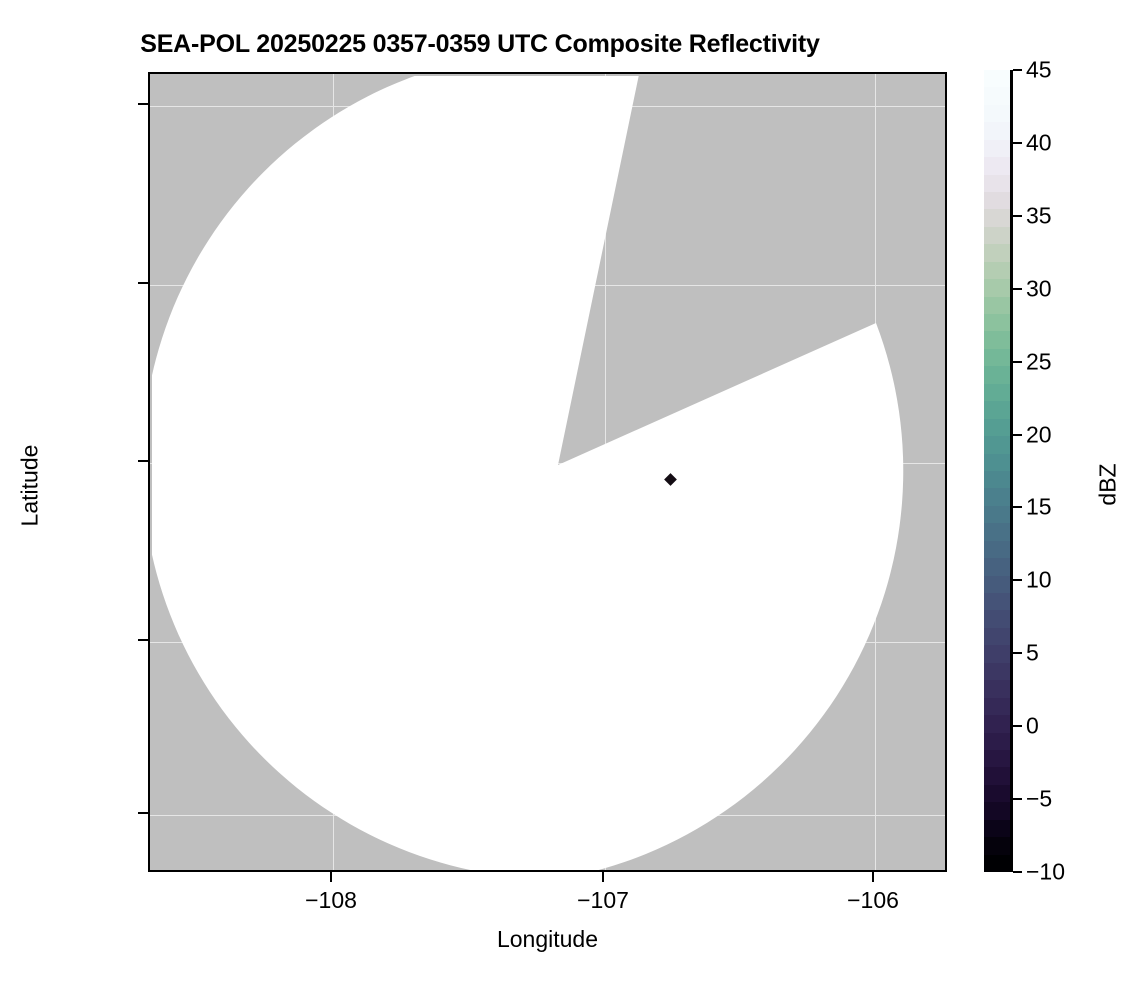 The image size is (1146, 990). Describe the element at coordinates (143, 104) in the screenshot. I see `ytick-mark-41.5` at that location.